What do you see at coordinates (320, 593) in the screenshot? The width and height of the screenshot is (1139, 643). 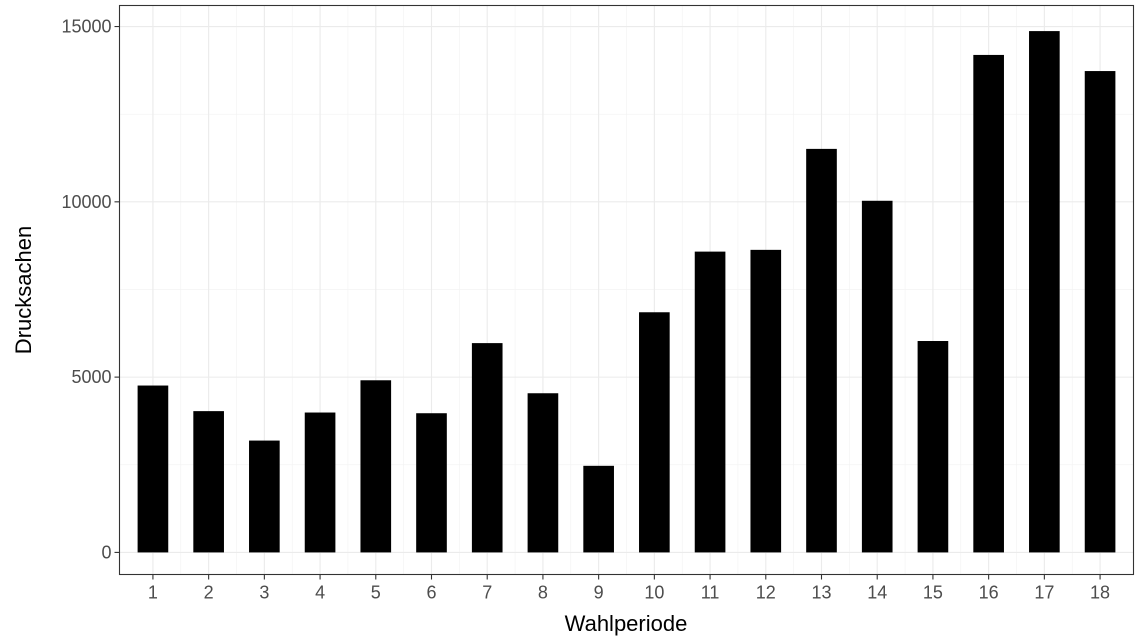 I see `x-tick-label: 4` at bounding box center [320, 593].